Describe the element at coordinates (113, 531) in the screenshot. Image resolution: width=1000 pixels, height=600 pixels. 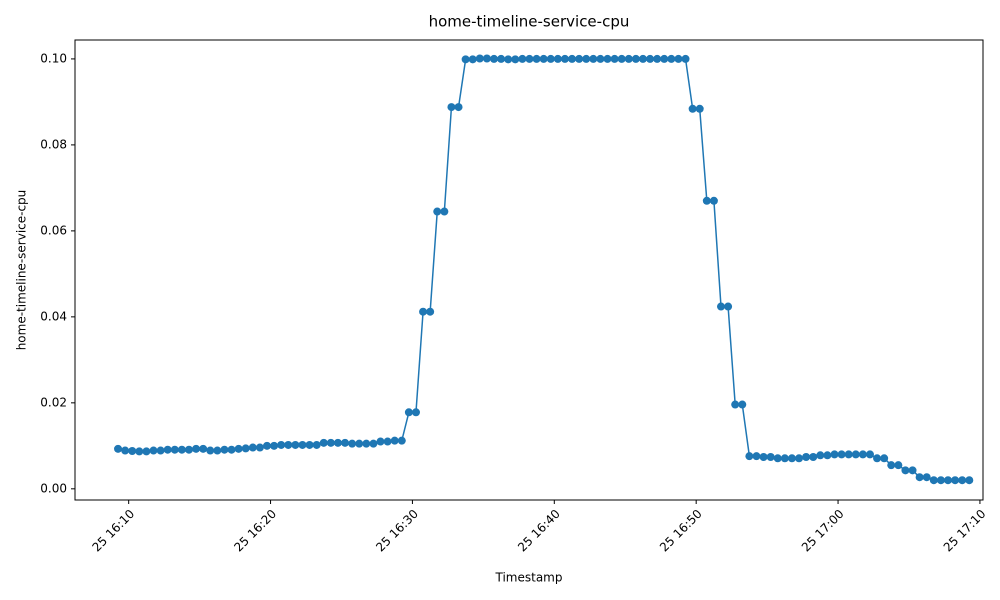
I see `x-tick-label: 25 16:10` at that location.